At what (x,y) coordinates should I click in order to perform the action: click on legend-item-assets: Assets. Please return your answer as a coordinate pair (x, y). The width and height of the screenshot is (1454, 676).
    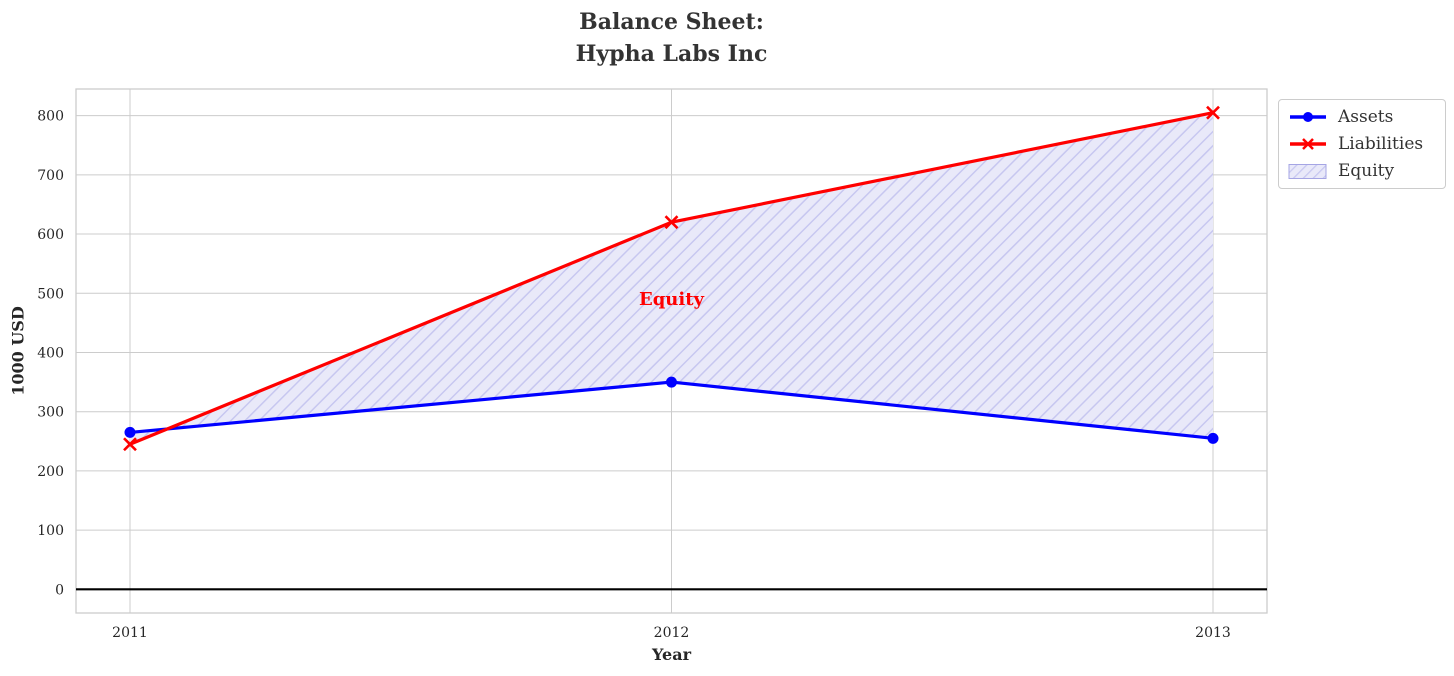
    Looking at the image, I should click on (1361, 117).